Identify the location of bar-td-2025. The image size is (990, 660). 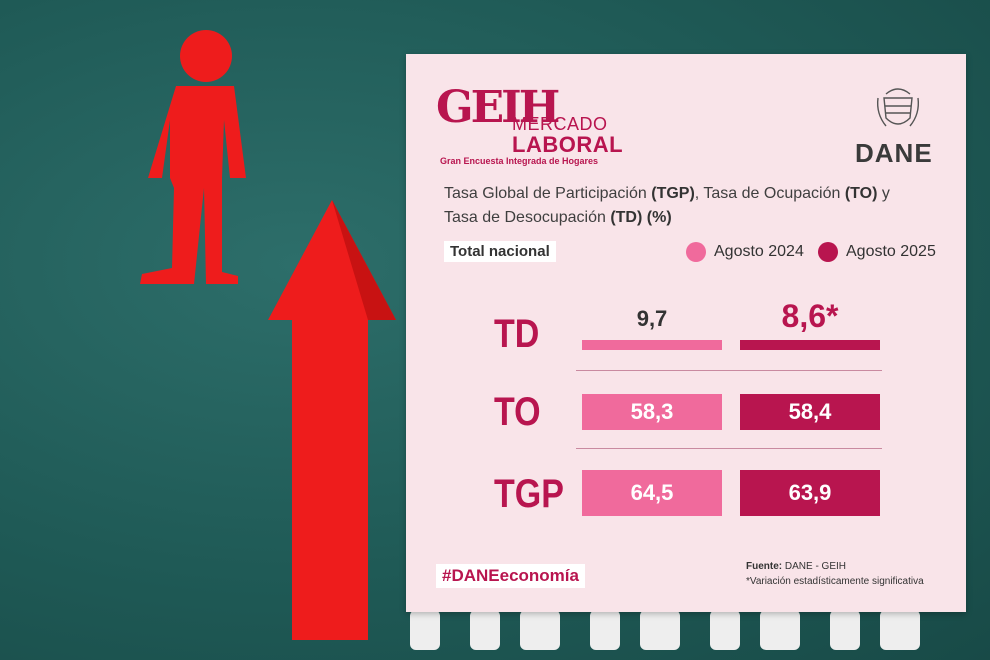
(810, 345).